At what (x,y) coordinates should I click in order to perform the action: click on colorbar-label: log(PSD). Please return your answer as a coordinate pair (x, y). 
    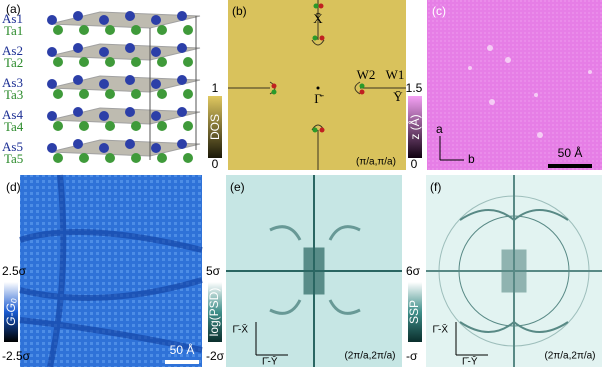
    Looking at the image, I should click on (214, 312).